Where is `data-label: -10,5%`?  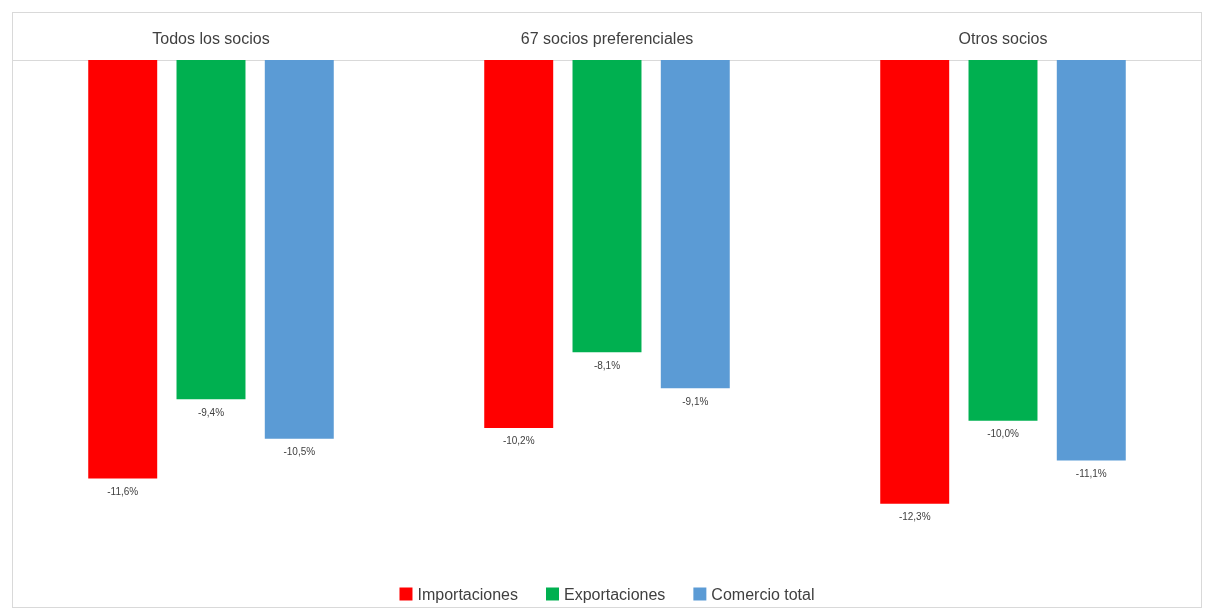
data-label: -10,5% is located at coordinates (299, 452).